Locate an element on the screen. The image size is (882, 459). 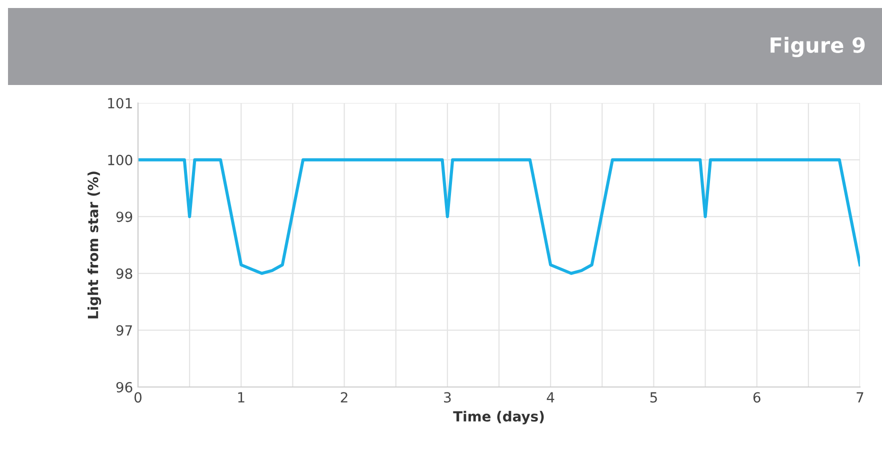
y-tick-label: 98 is located at coordinates (124, 273).